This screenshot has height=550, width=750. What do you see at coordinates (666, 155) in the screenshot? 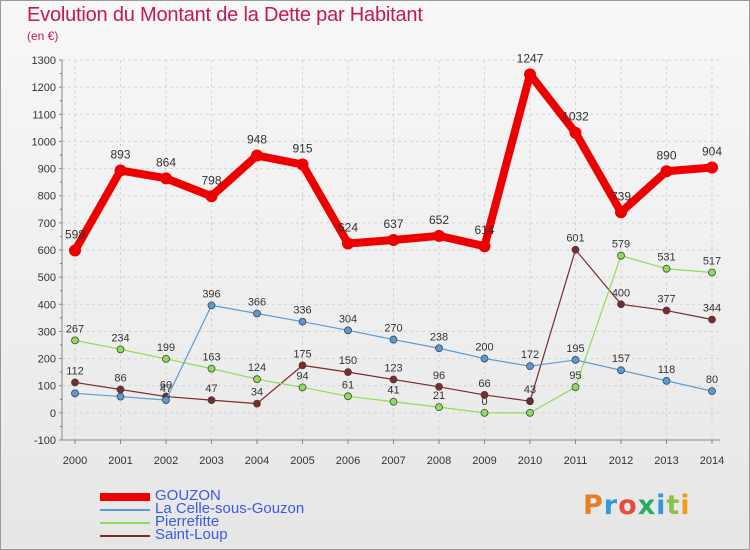
I see `data-label-gouzon: 890` at bounding box center [666, 155].